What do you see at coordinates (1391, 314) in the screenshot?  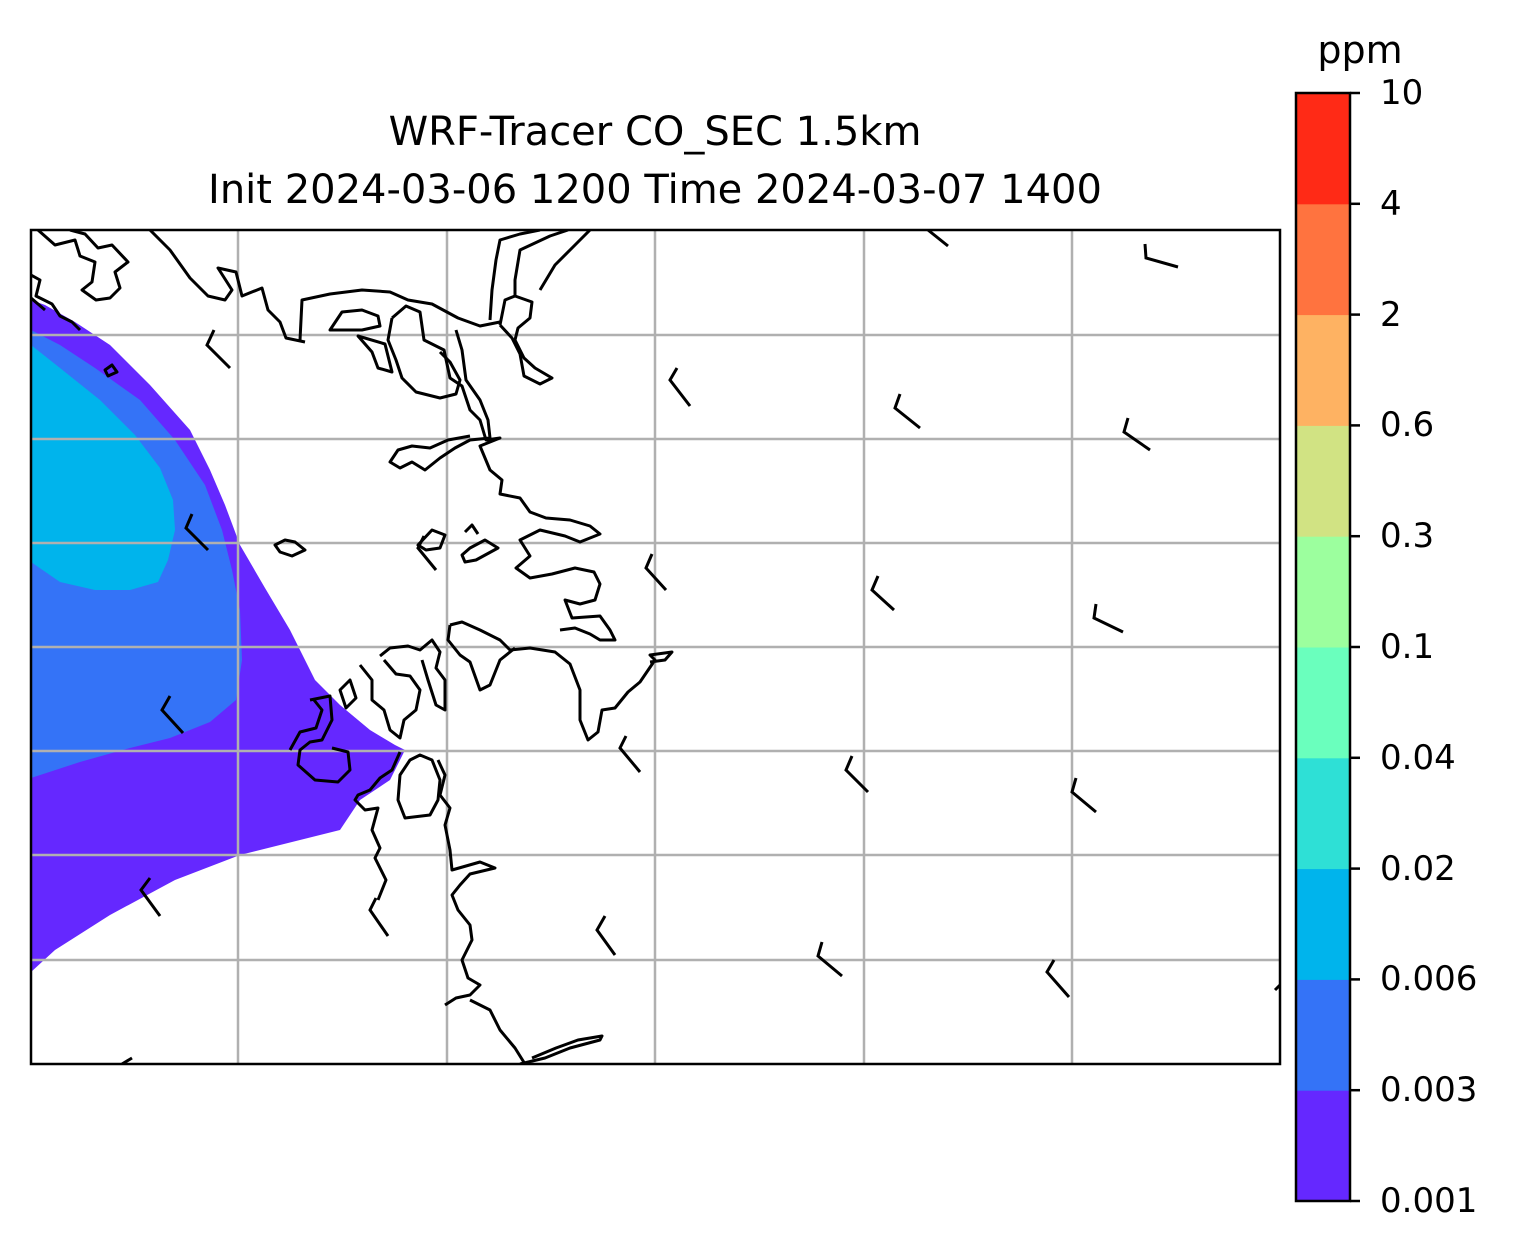 I see `colorbar-tick-label: 2` at bounding box center [1391, 314].